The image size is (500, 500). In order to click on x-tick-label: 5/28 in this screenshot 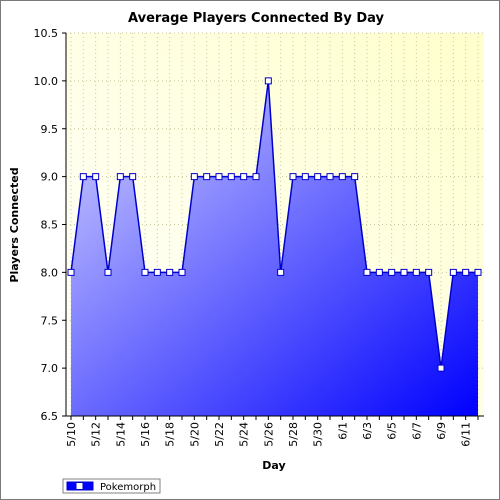, I will do `click(293, 434)`.